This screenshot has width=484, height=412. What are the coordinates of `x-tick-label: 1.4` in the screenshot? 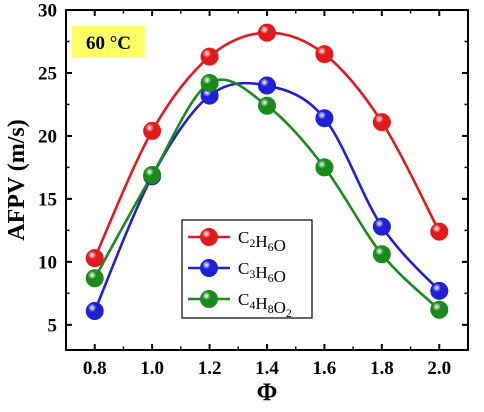 It's located at (267, 368).